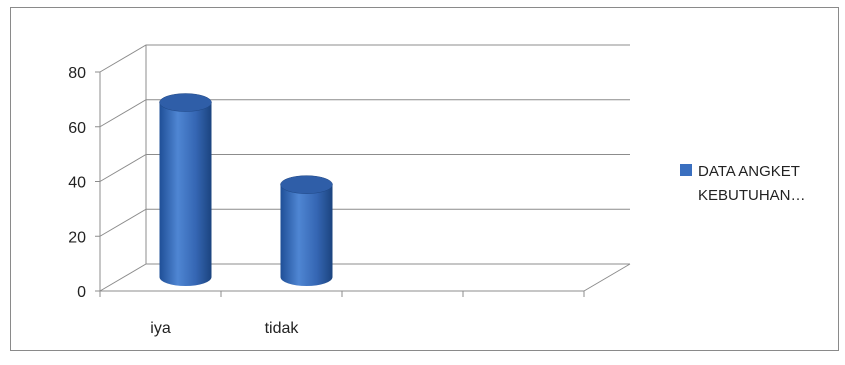  What do you see at coordinates (160, 328) in the screenshot?
I see `x-tick-label: iya` at bounding box center [160, 328].